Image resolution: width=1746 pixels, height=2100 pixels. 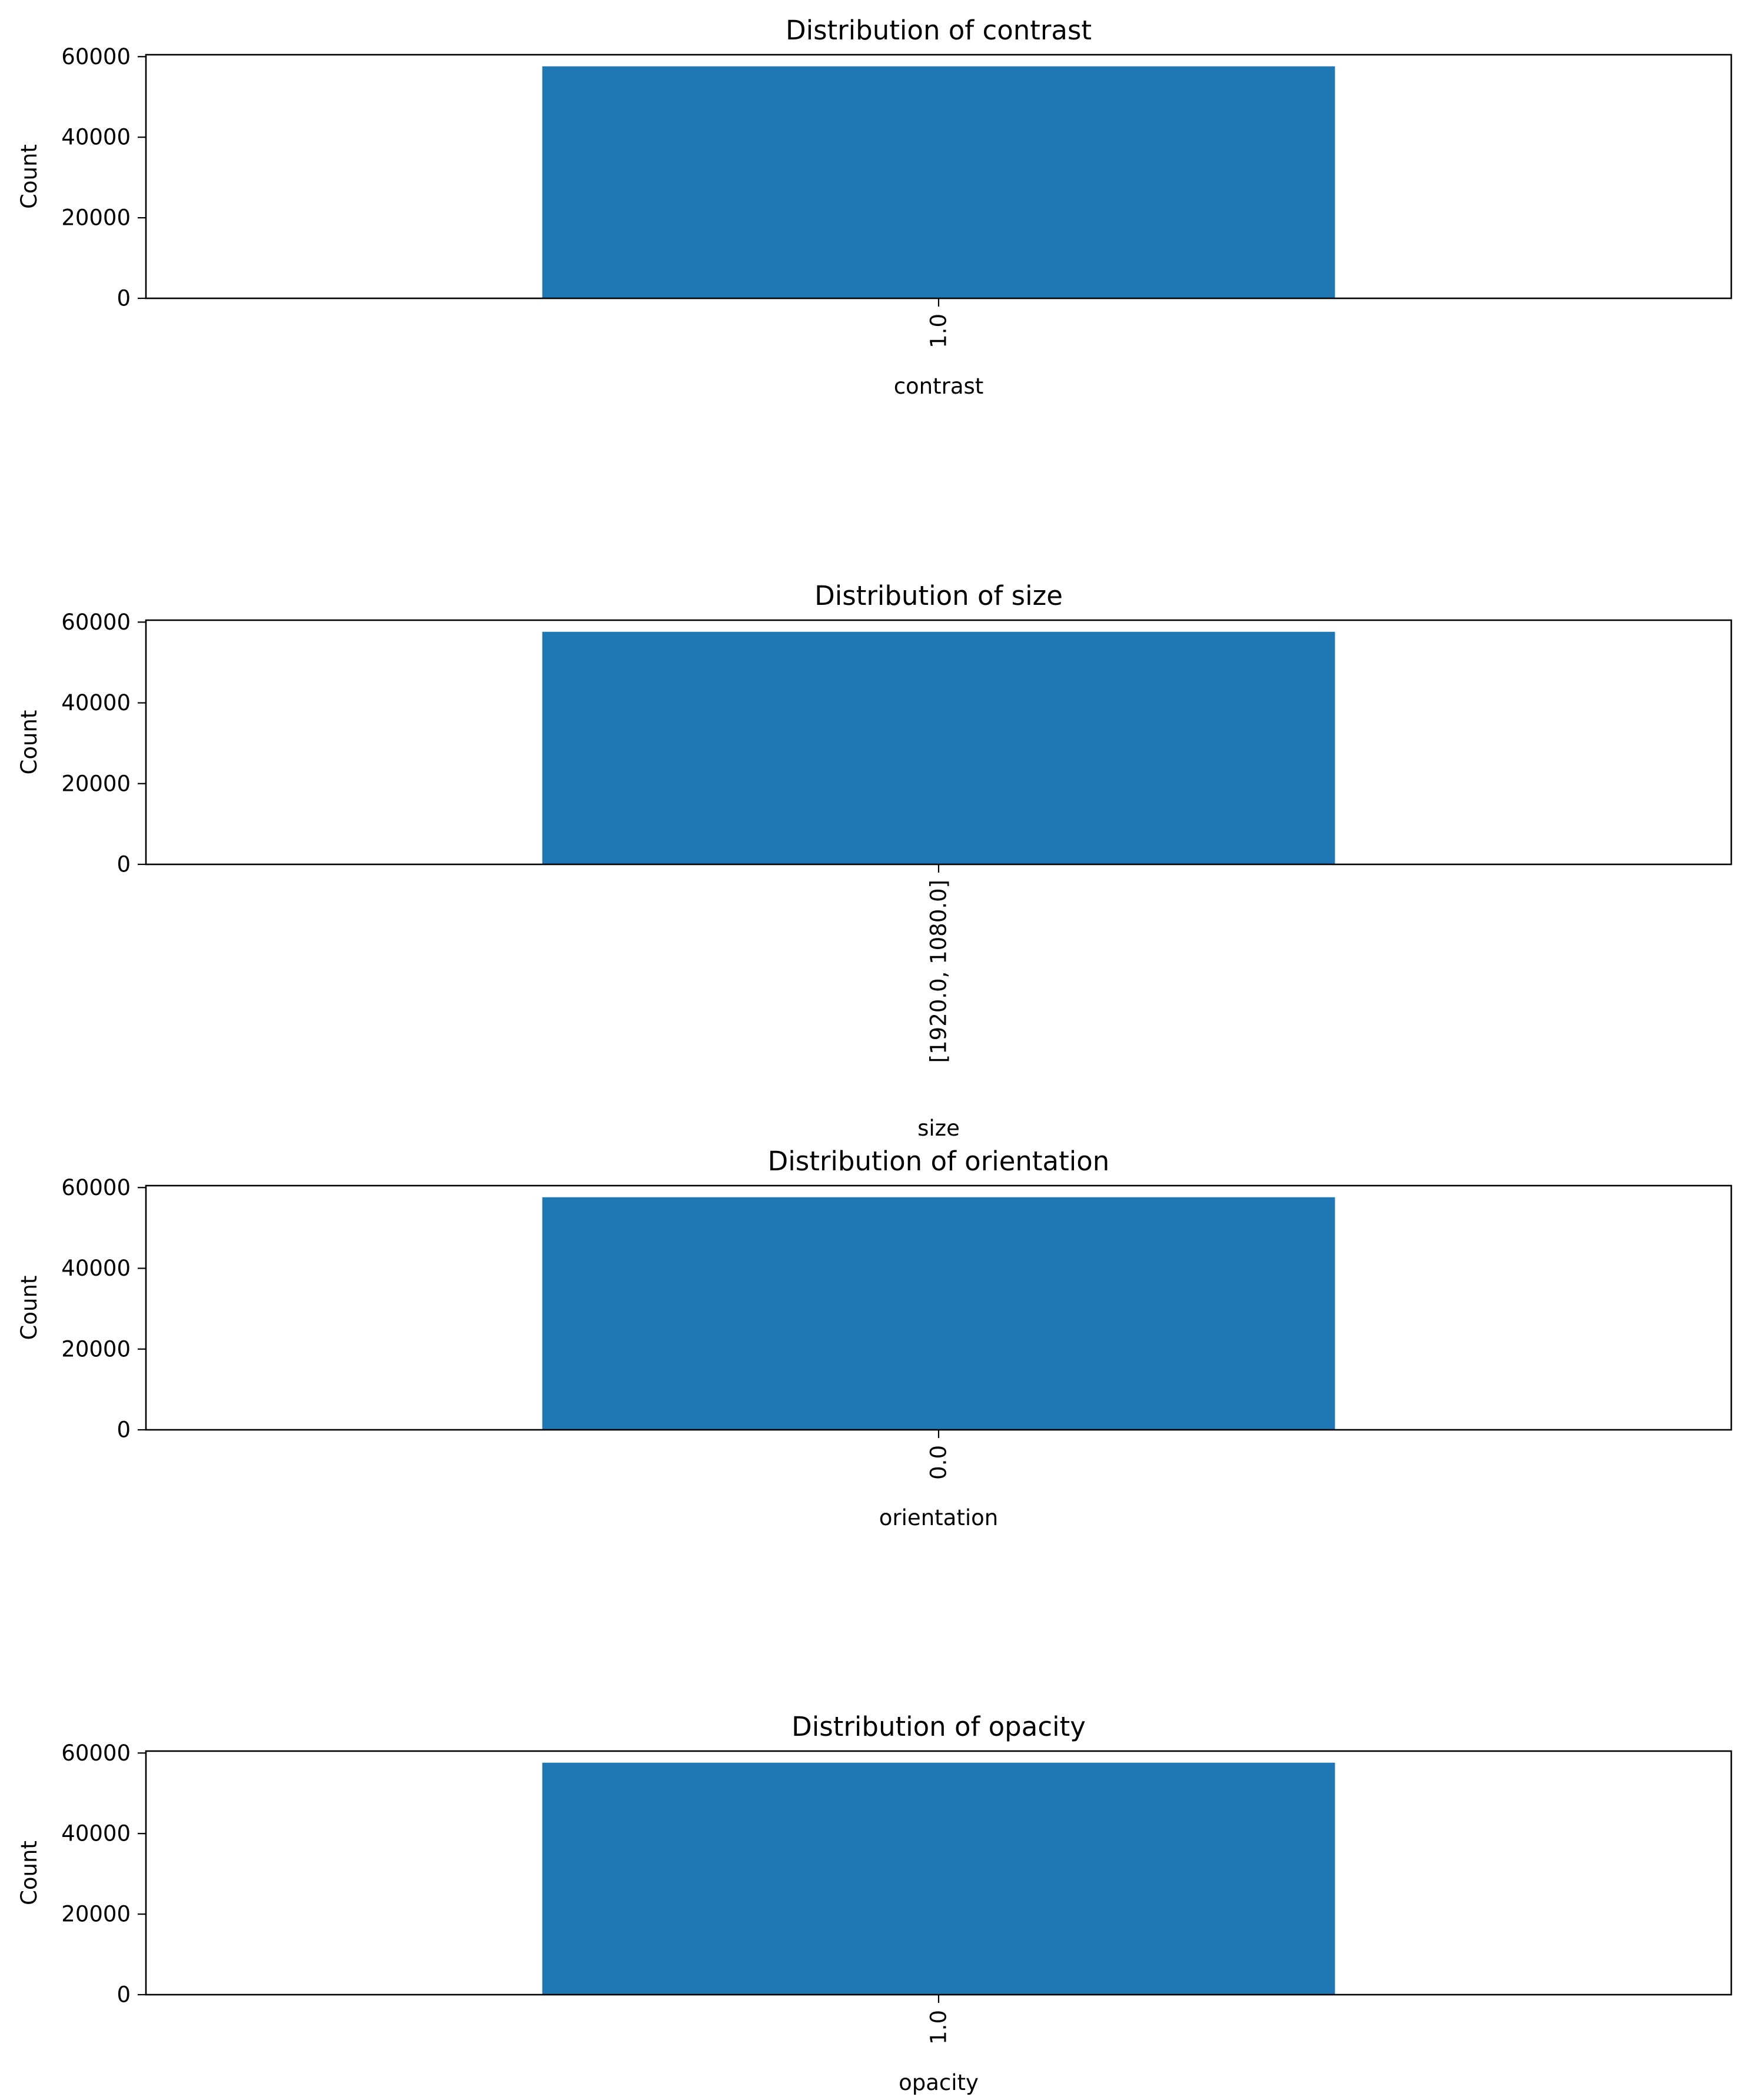 I want to click on chart-title: Distribution of opacity, so click(x=938, y=1726).